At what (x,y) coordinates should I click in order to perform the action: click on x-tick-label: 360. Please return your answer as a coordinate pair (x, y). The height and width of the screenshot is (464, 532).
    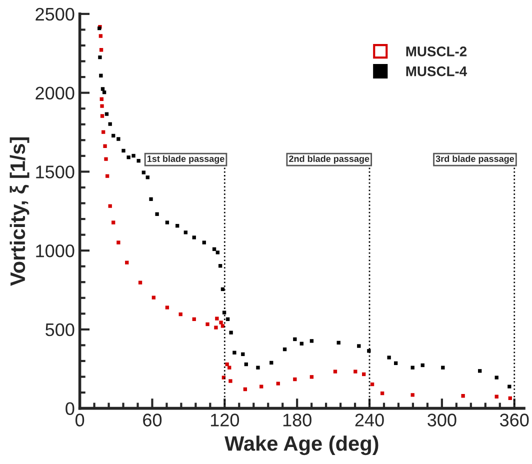
    Looking at the image, I should click on (514, 420).